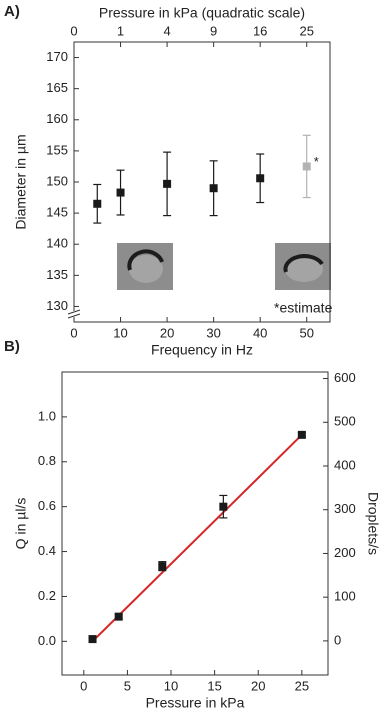  I want to click on x2-tick-label: 9, so click(213, 30).